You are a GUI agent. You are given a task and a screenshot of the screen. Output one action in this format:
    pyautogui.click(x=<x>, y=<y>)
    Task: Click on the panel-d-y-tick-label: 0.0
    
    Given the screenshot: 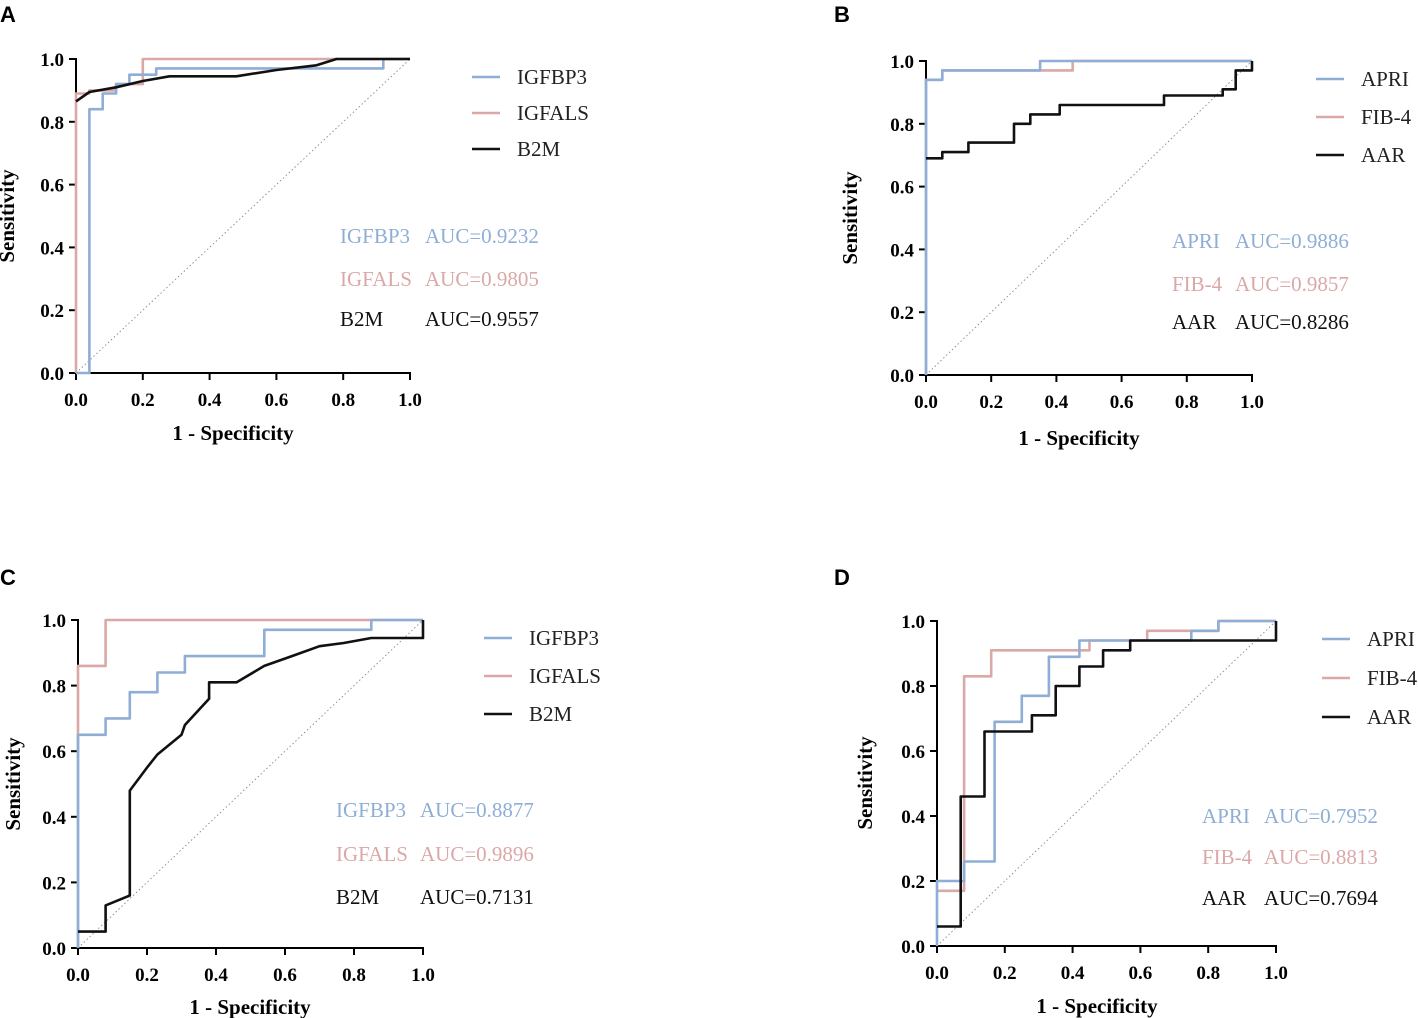 What is the action you would take?
    pyautogui.click(x=913, y=947)
    